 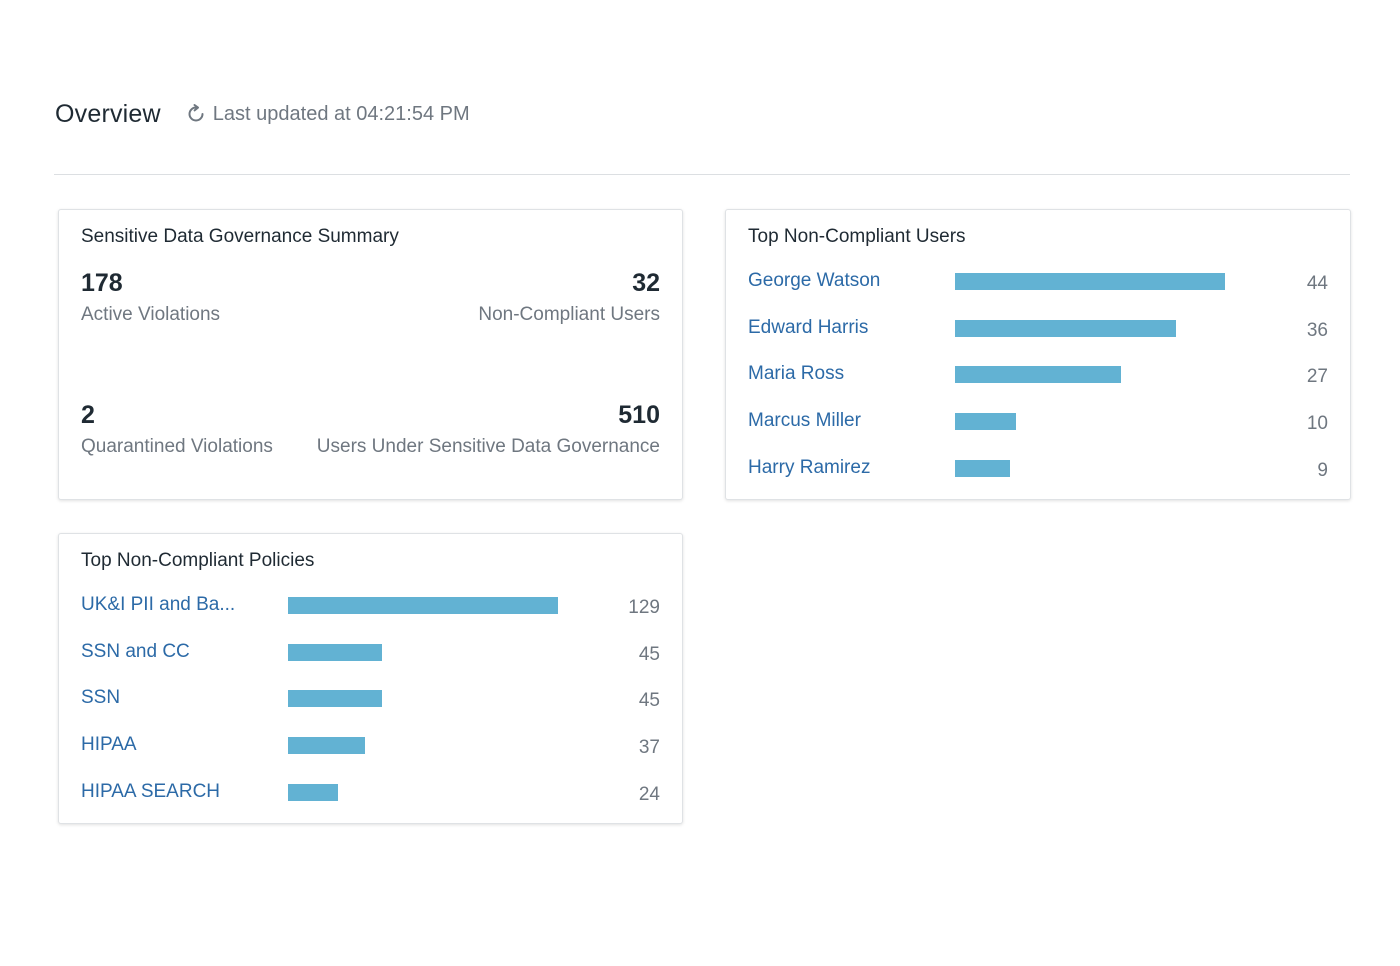 I want to click on metric-value: 2, so click(x=88, y=415).